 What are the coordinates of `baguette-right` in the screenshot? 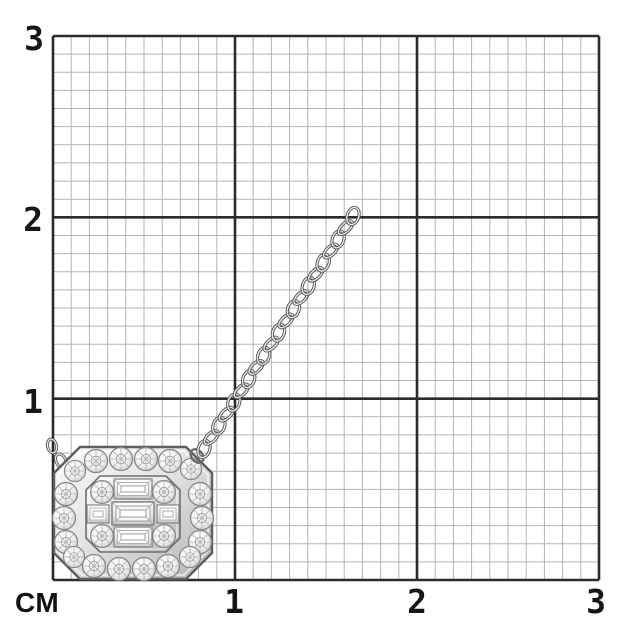 It's located at (168, 514).